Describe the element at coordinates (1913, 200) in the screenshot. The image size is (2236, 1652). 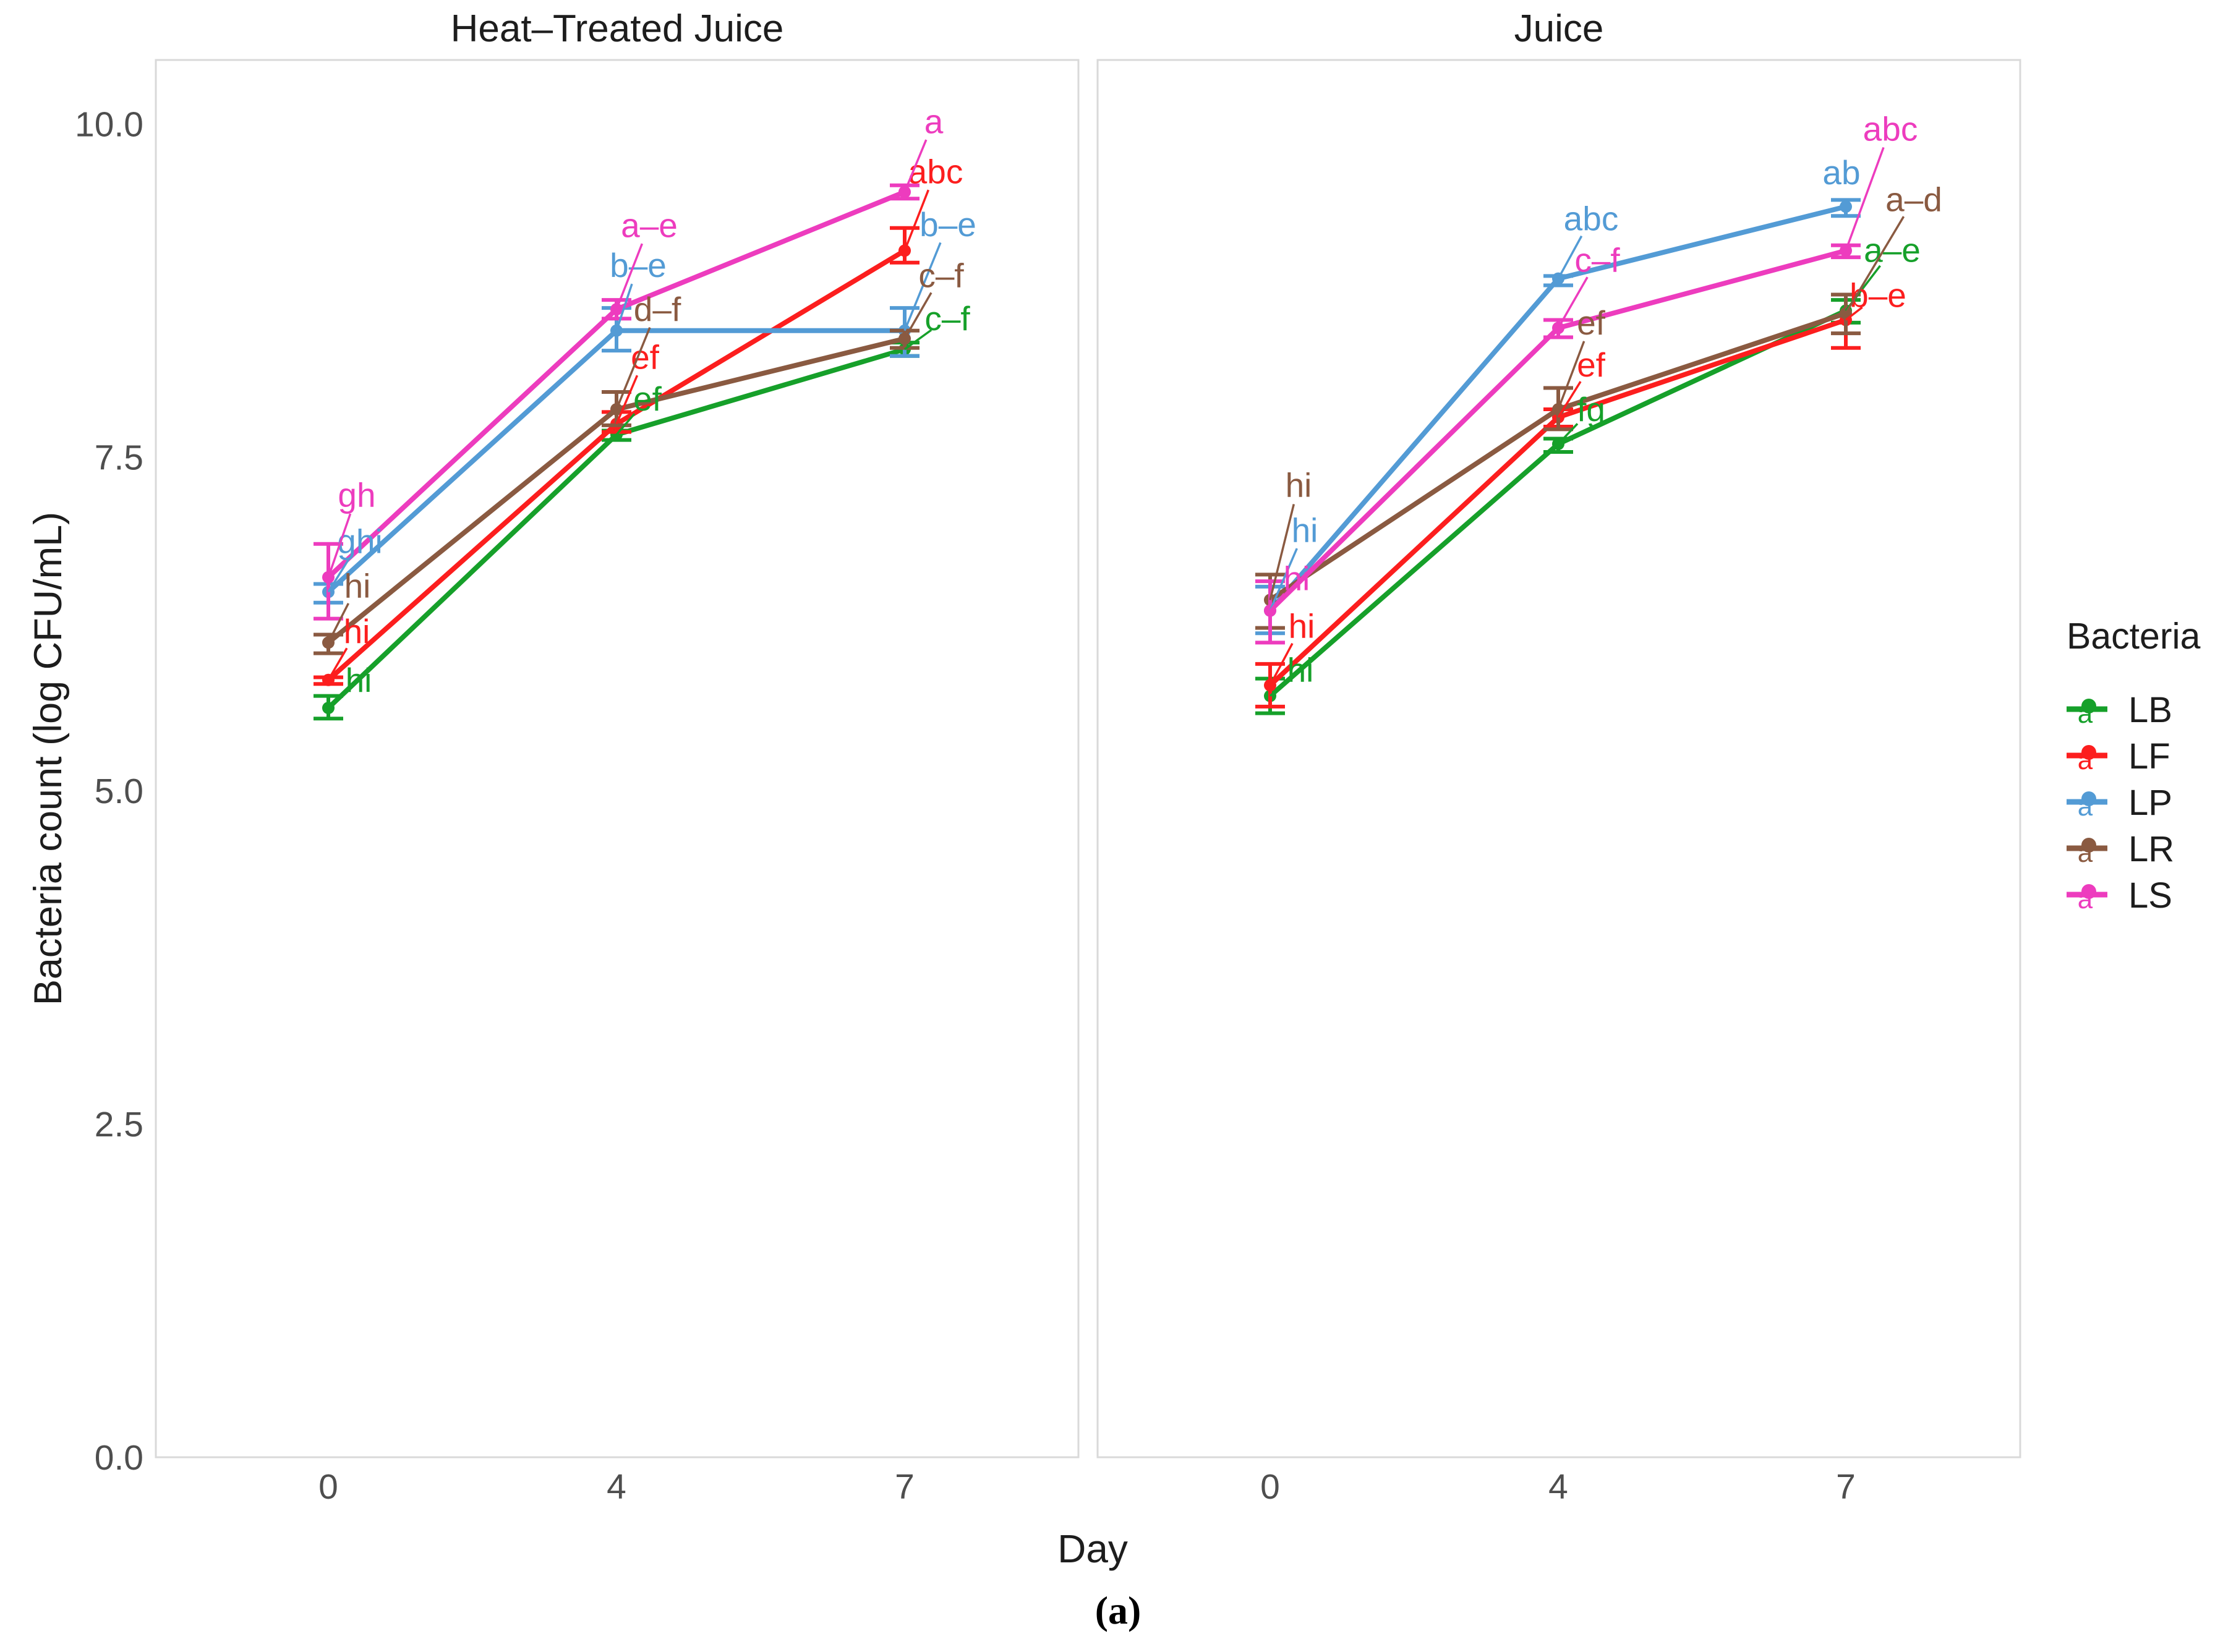
I see `sig-label-LR-f1-d7: a–d` at that location.